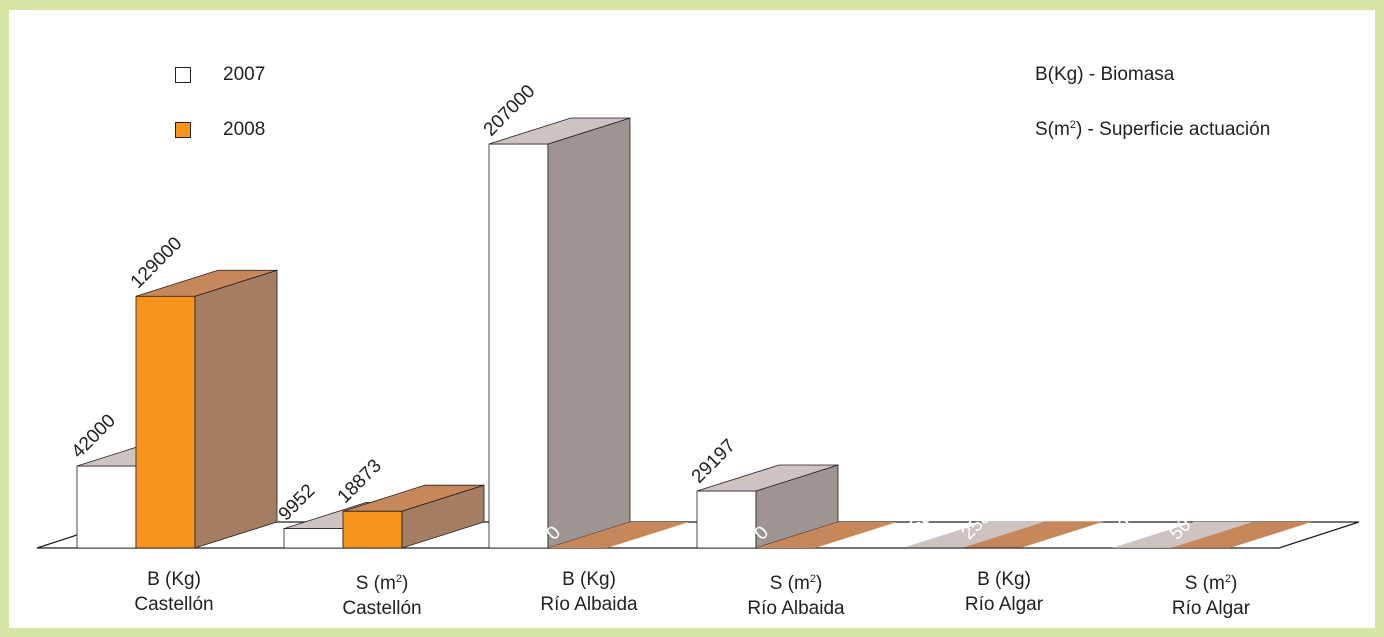  Describe the element at coordinates (183, 75) in the screenshot. I see `legend-swatch-2007` at that location.